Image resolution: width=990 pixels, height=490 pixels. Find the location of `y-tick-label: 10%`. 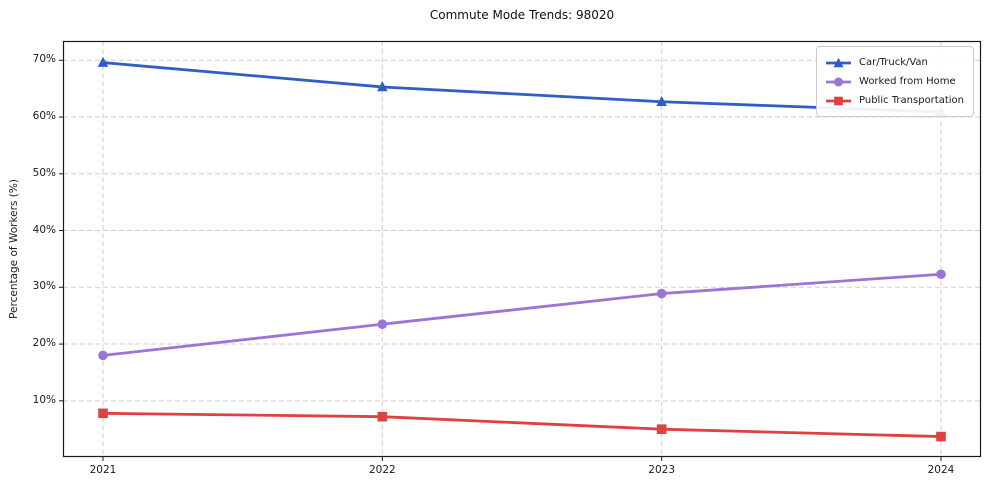

y-tick-label: 10% is located at coordinates (44, 399).